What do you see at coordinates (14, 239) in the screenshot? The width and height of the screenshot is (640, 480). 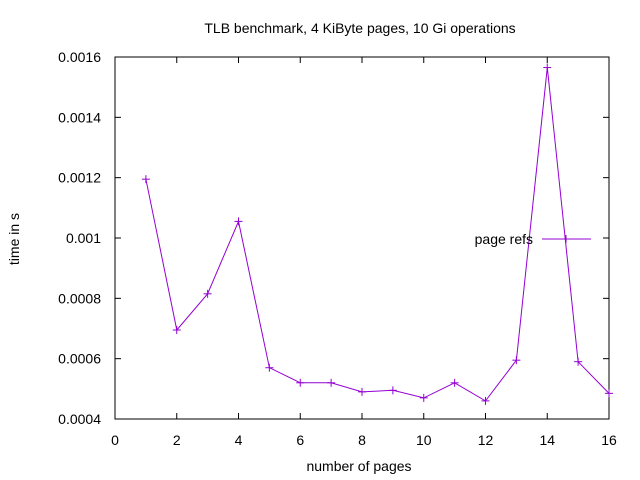 I see `y-axis-label: time in s` at bounding box center [14, 239].